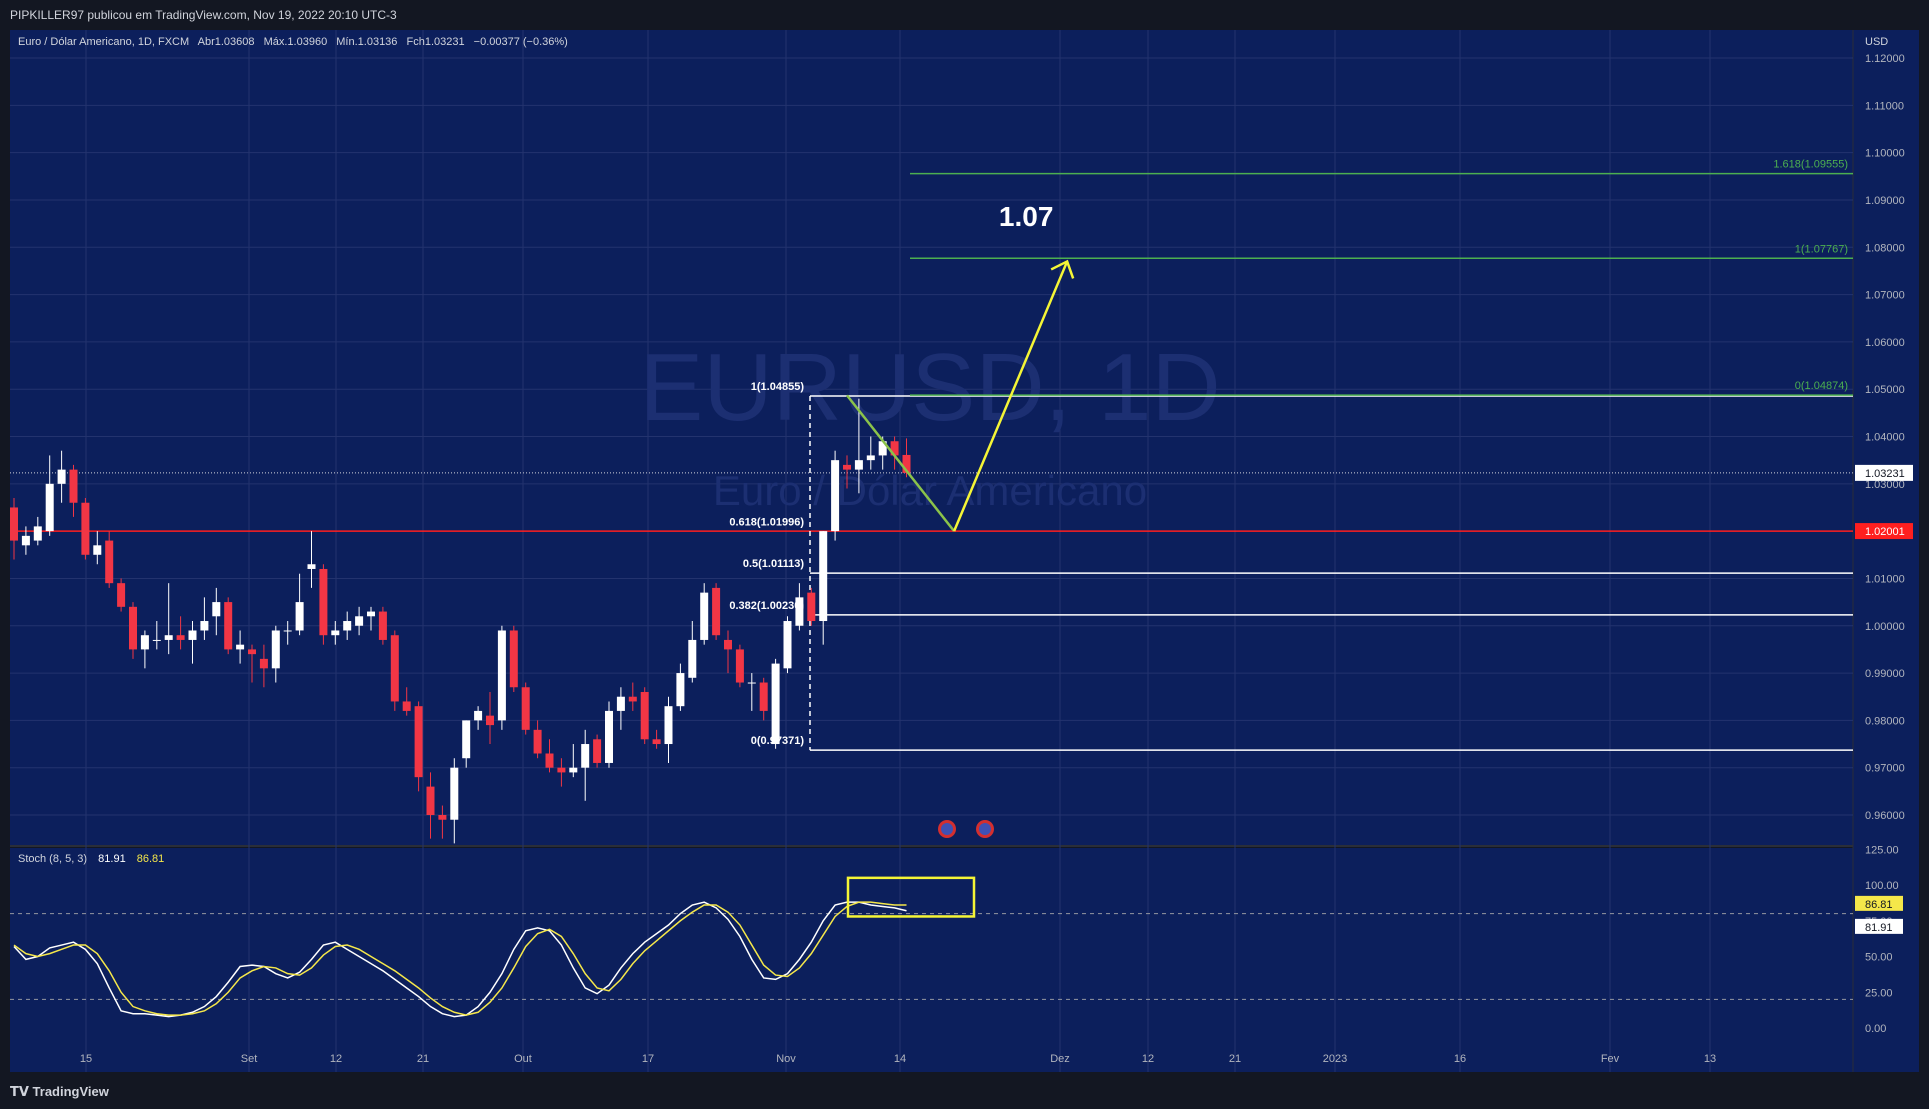 The width and height of the screenshot is (1929, 1109). I want to click on symbol-watermark: EURUSD, 1D Euro / Dólar Americano, so click(929, 424).